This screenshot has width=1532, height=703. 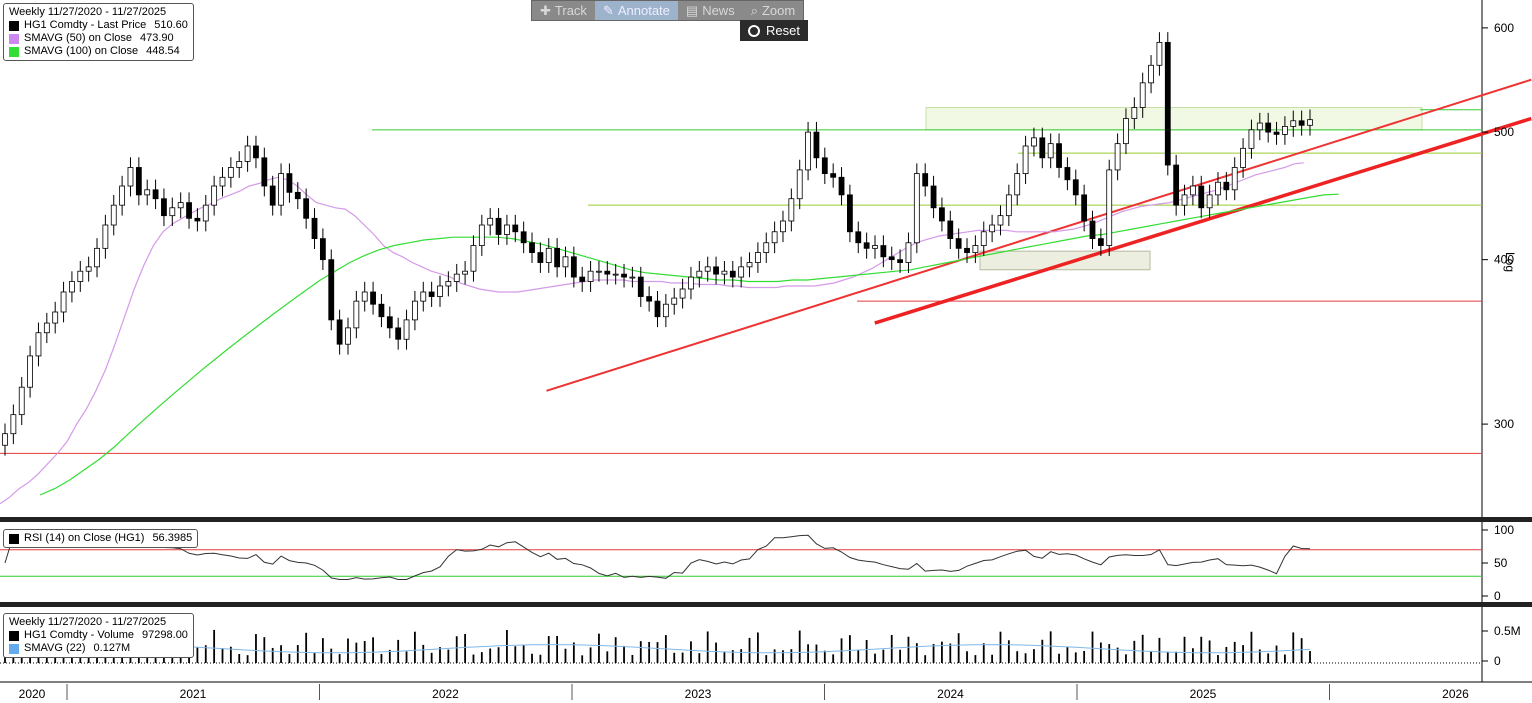 I want to click on y-tick-label: 600, so click(x=1504, y=28).